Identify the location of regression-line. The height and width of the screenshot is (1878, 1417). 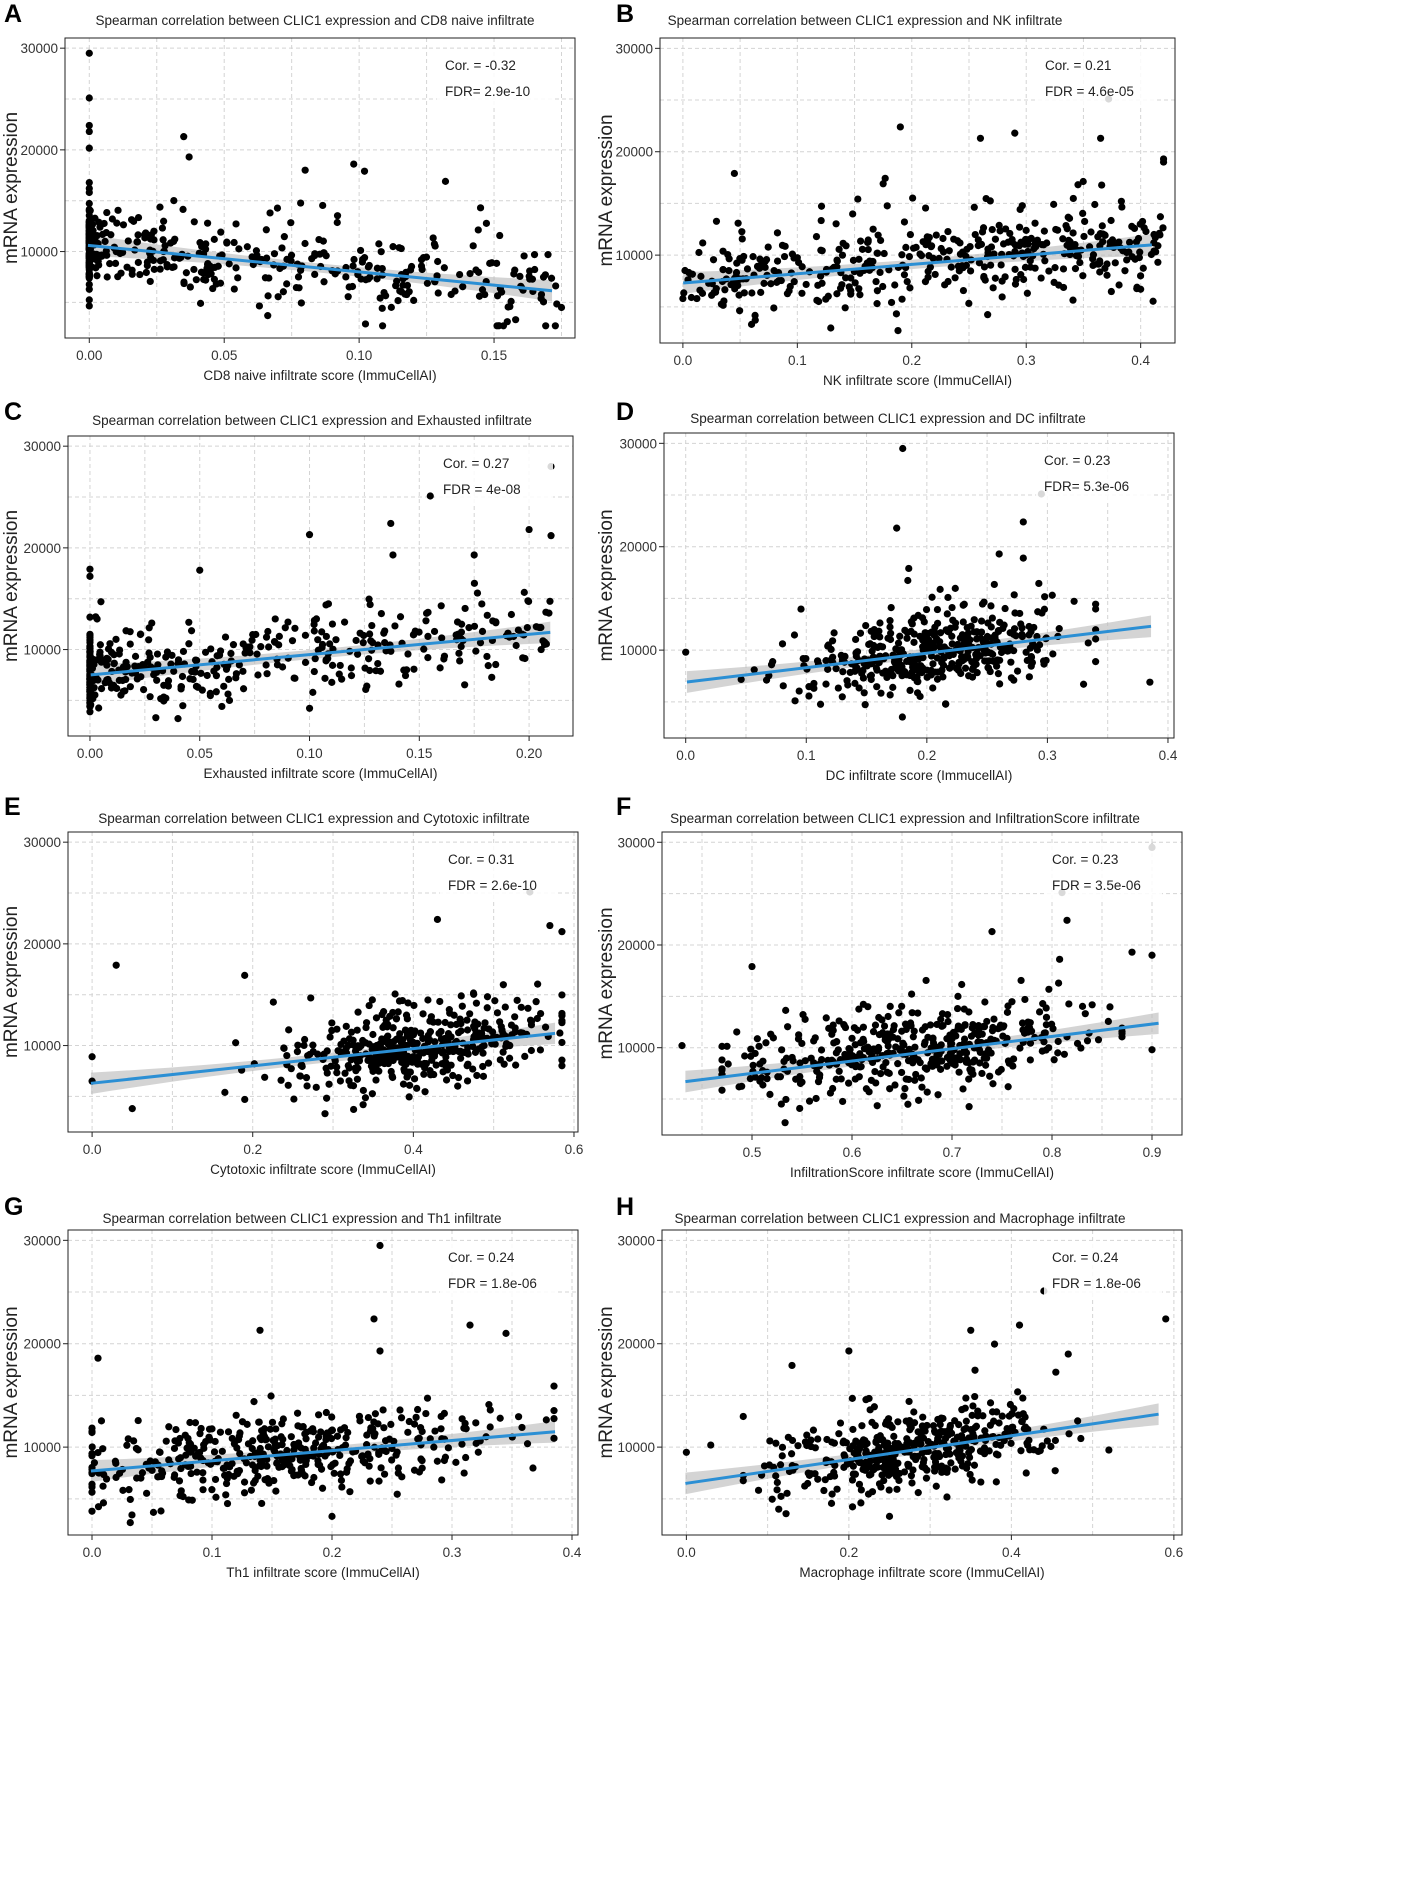
(922, 1448).